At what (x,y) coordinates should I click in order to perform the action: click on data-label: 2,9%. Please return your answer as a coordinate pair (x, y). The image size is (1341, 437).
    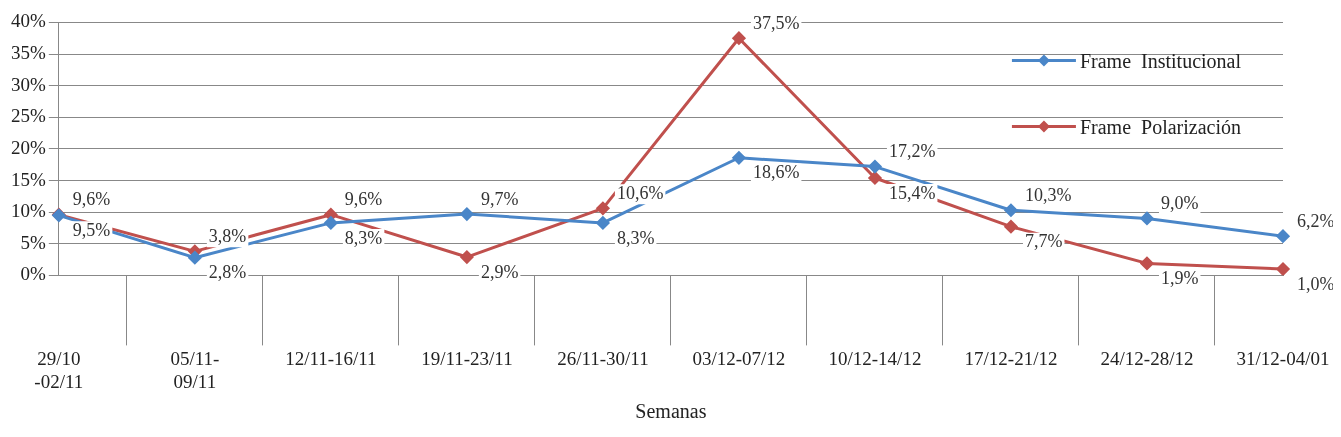
    Looking at the image, I should click on (499, 271).